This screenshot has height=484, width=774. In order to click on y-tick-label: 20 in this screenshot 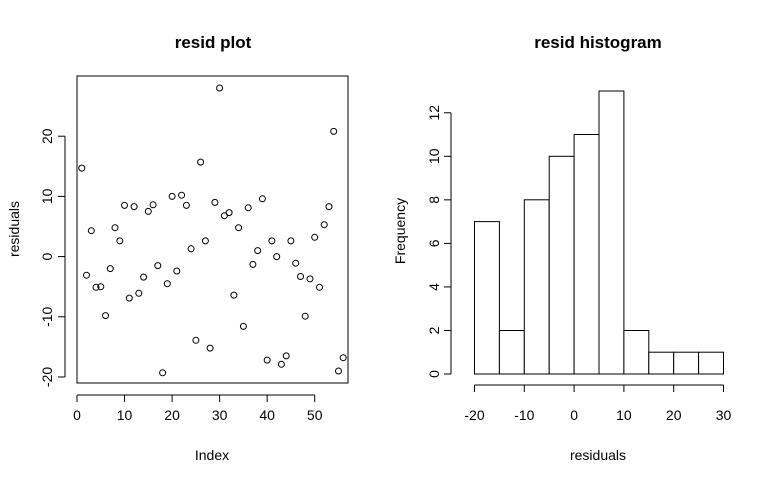, I will do `click(47, 136)`.